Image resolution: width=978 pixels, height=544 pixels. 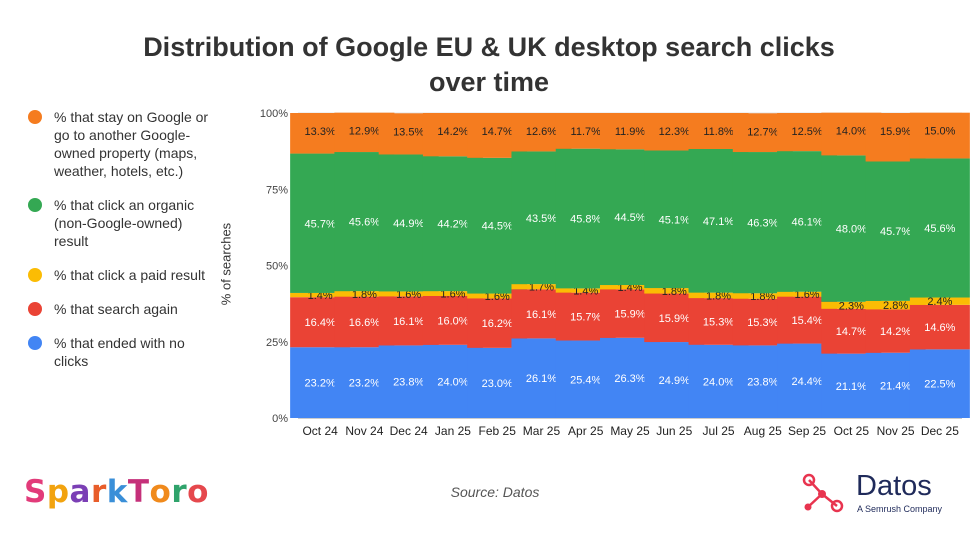 What do you see at coordinates (364, 132) in the screenshot?
I see `data-label: 12.9%` at bounding box center [364, 132].